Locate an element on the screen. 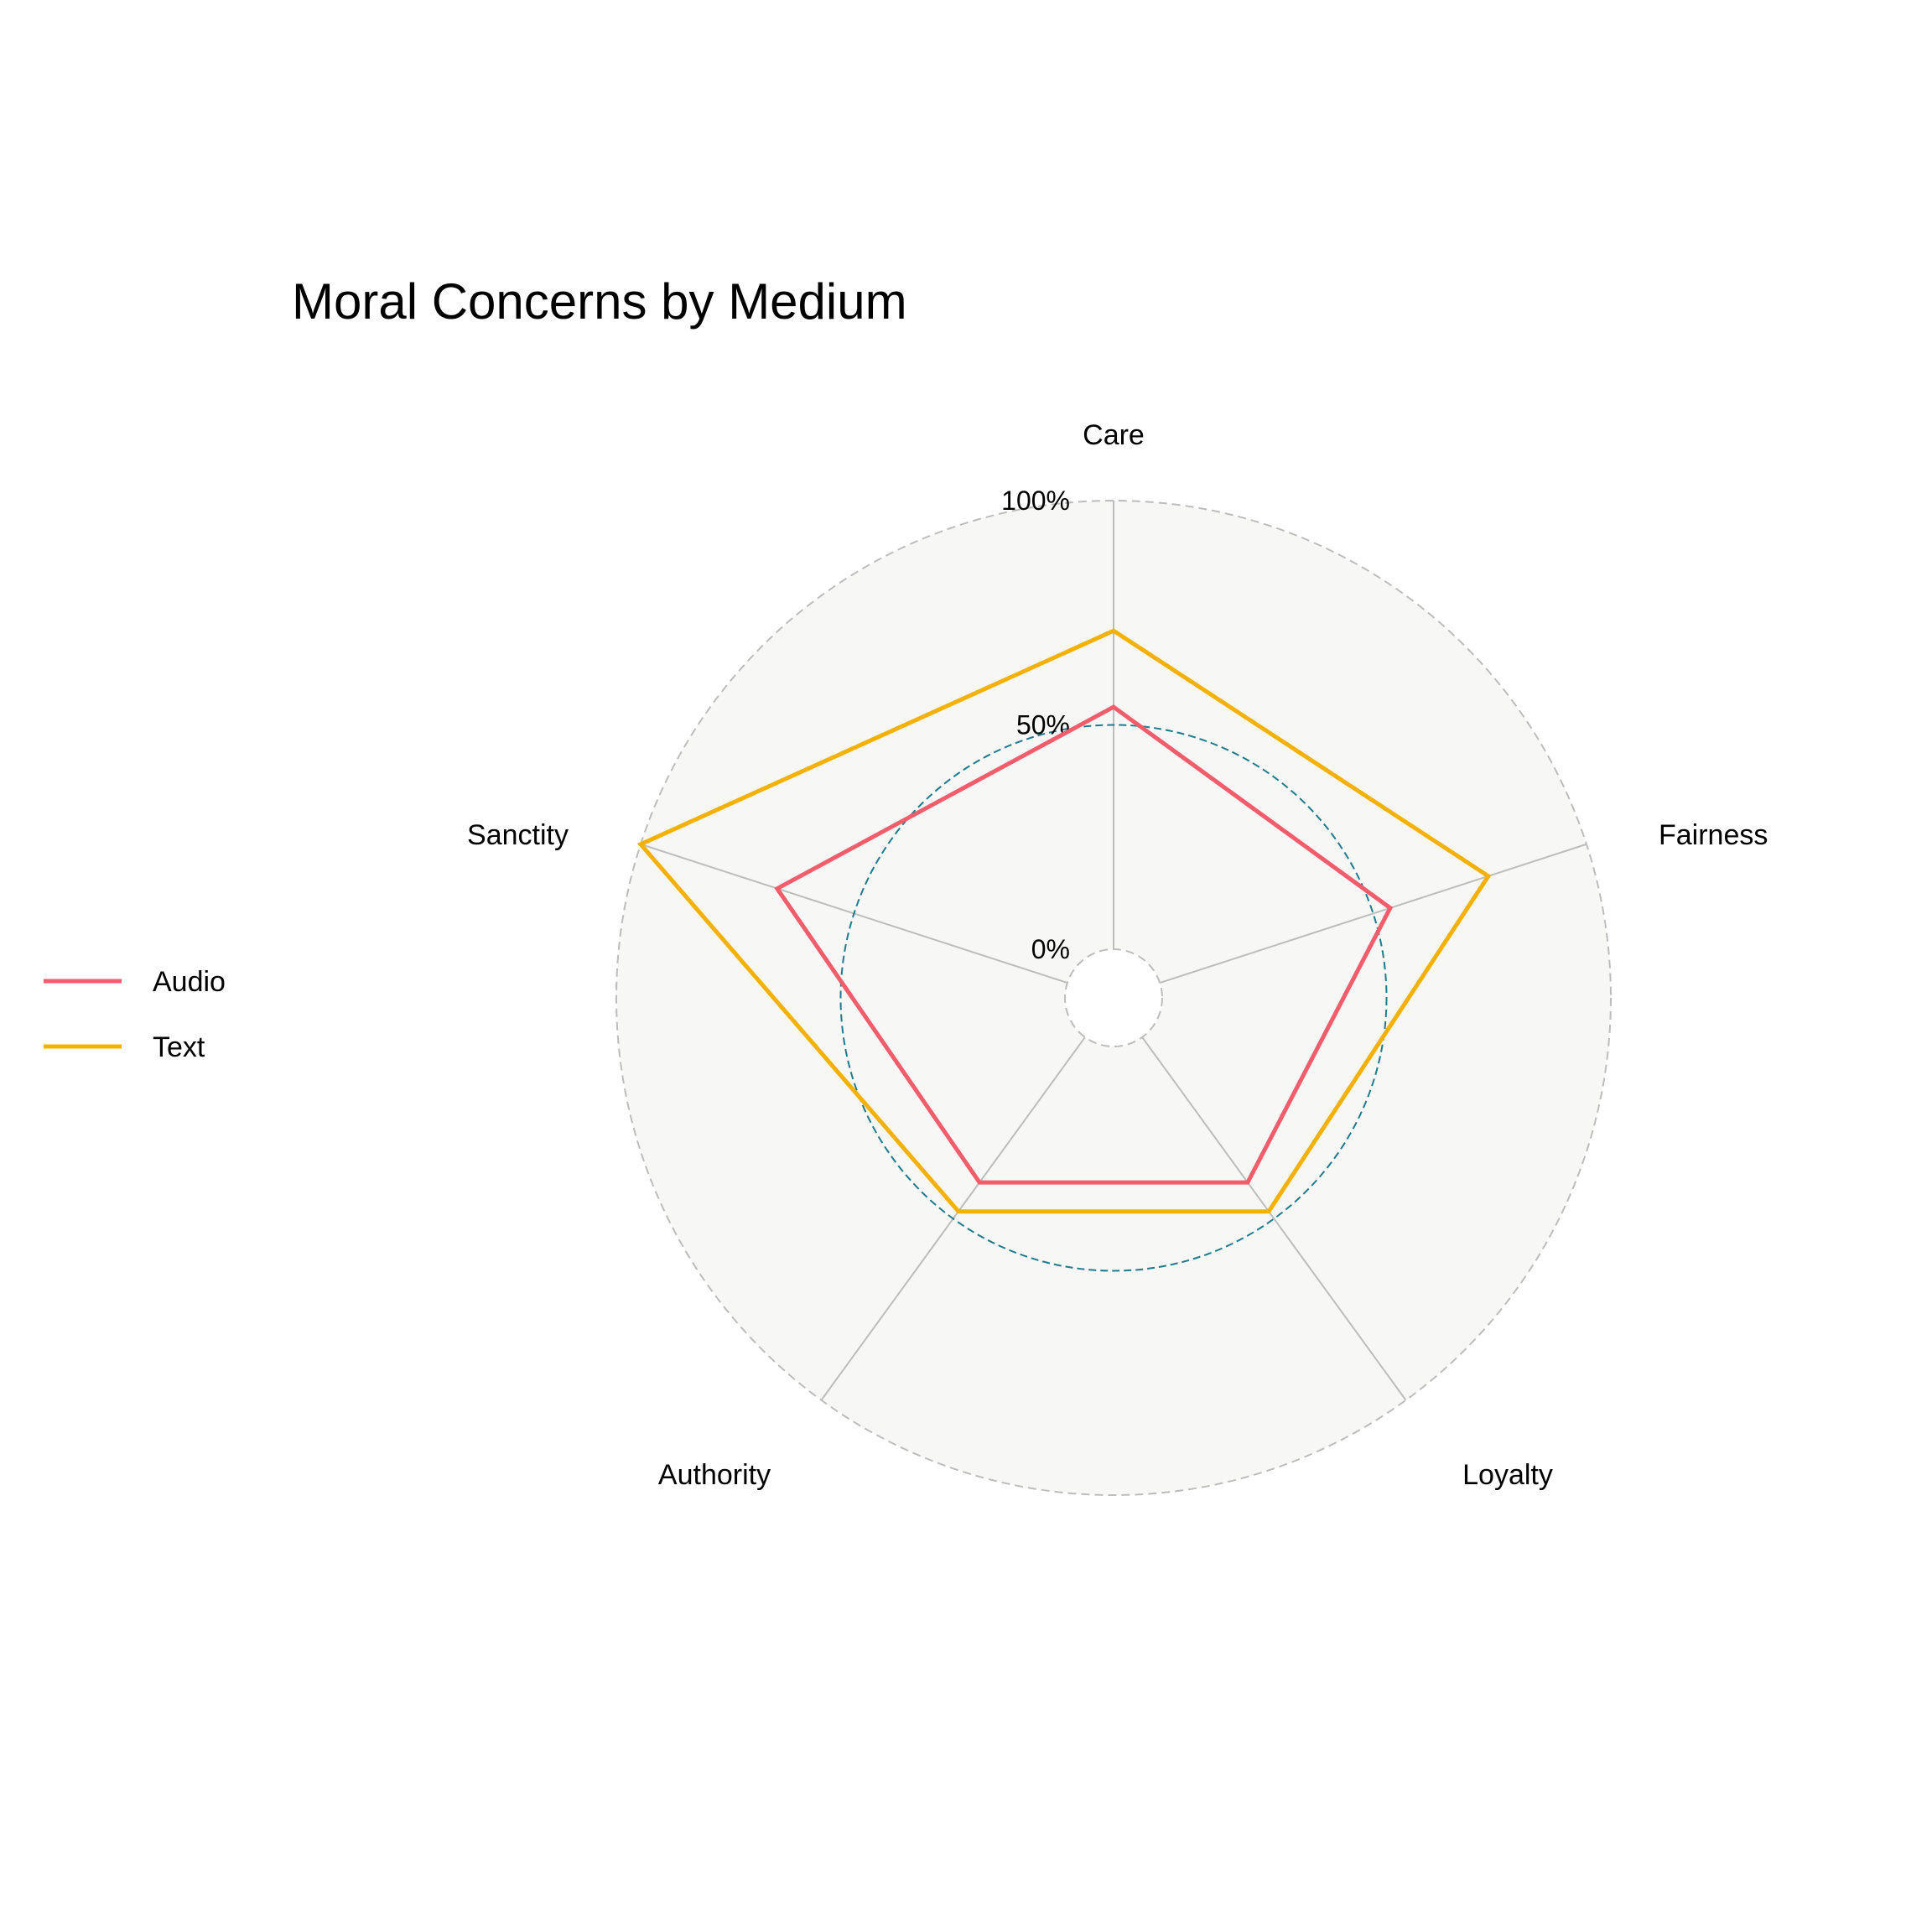 The image size is (1932, 1932). series-line-text is located at coordinates (1064, 921).